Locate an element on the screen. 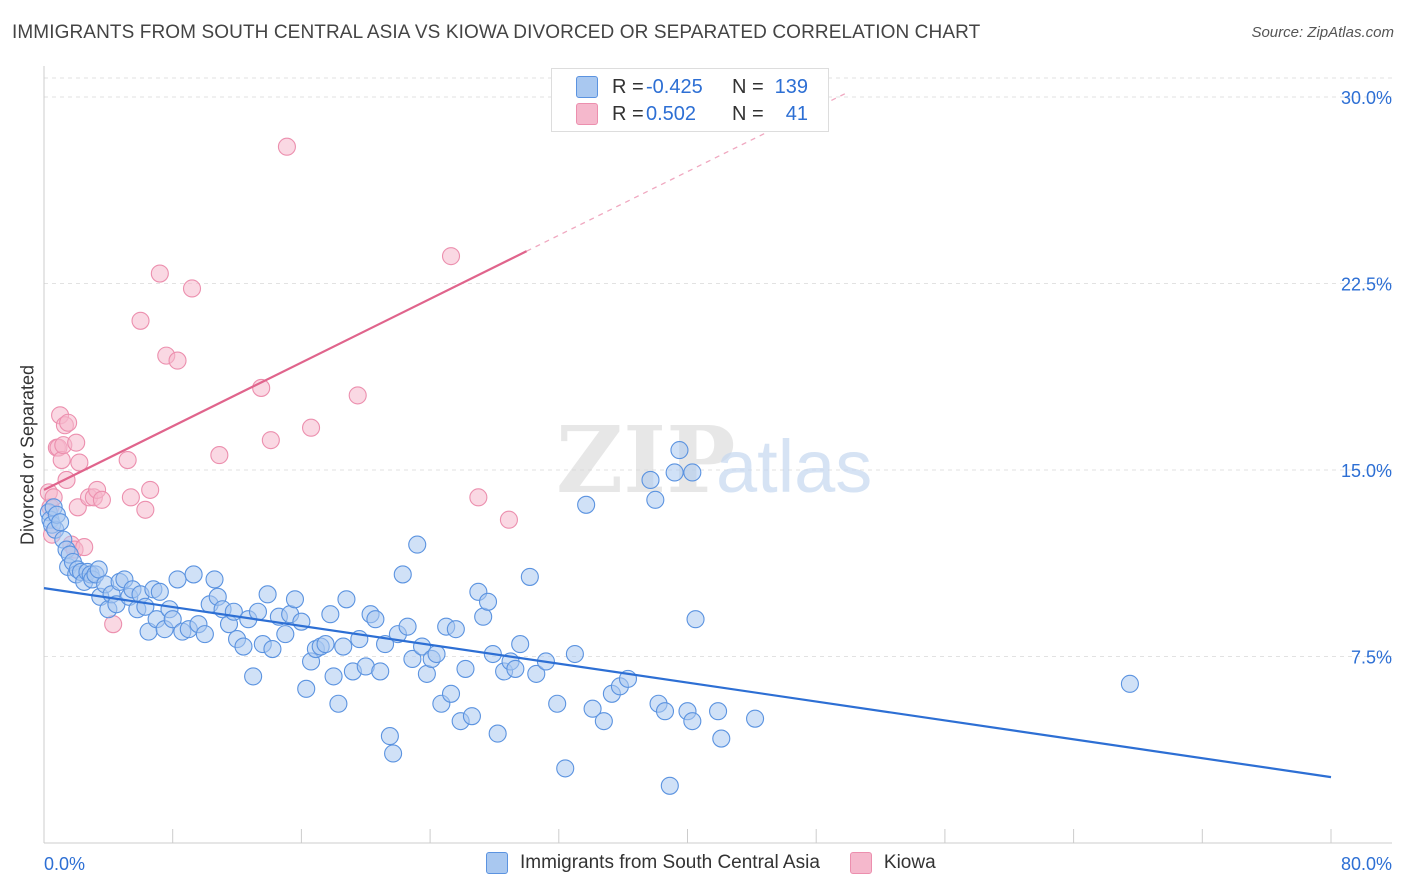 Image resolution: width=1406 pixels, height=892 pixels. legend-item-kiowa: Kiowa is located at coordinates (892, 863).